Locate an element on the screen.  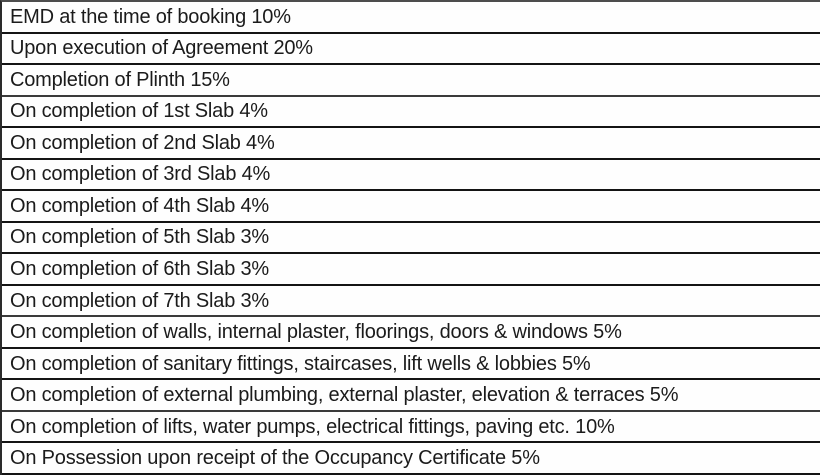
row-text: On completion of 2nd Slab 4% is located at coordinates (142, 142).